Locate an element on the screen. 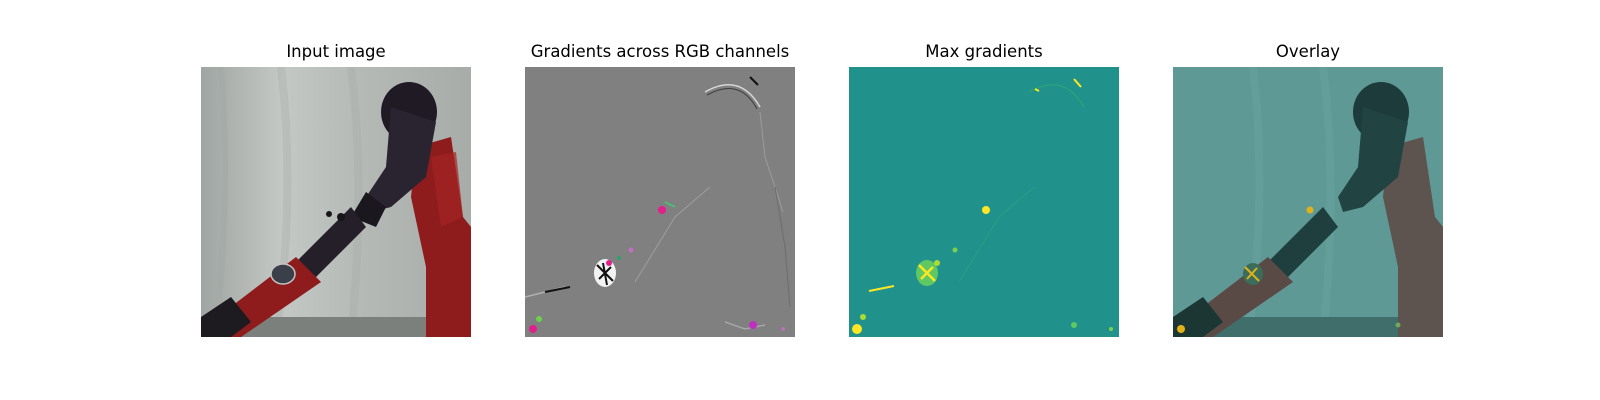  panel-title: Overlay is located at coordinates (1308, 51).